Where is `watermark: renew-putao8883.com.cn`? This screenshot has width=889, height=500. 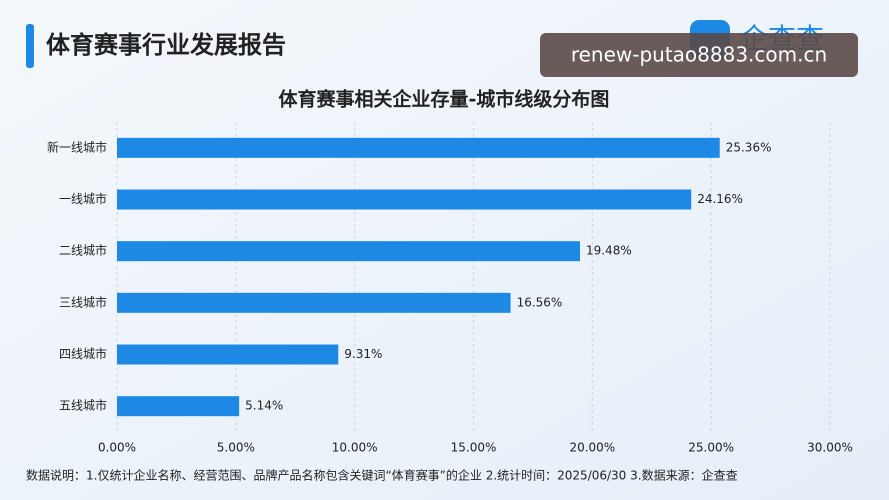 watermark: renew-putao8883.com.cn is located at coordinates (699, 55).